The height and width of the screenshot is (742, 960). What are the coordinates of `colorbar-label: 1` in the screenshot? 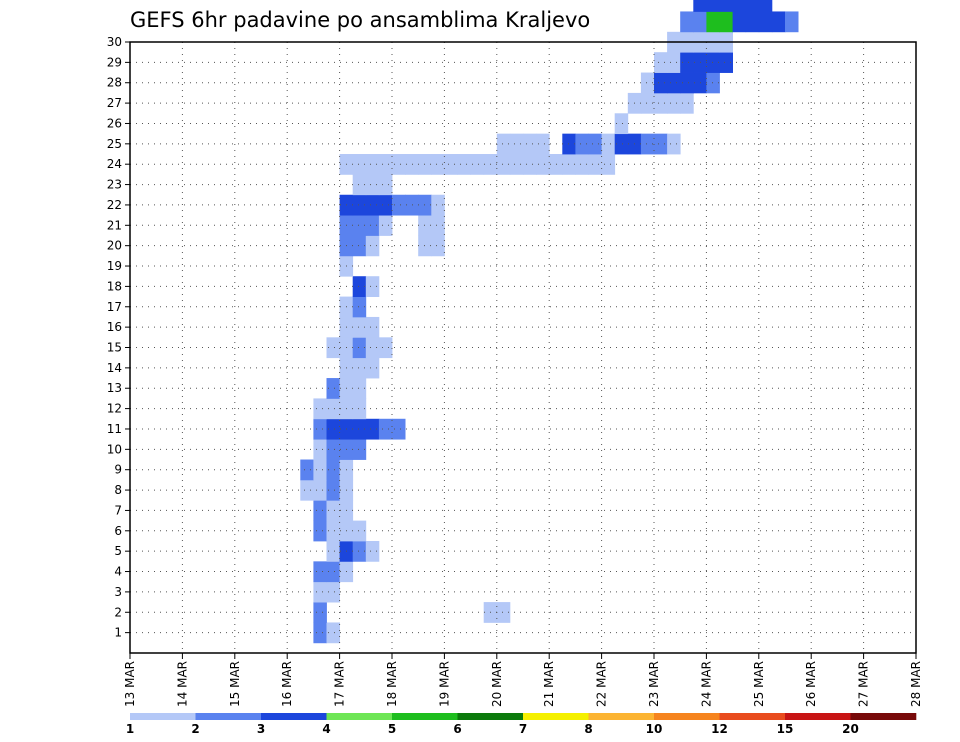 It's located at (130, 729).